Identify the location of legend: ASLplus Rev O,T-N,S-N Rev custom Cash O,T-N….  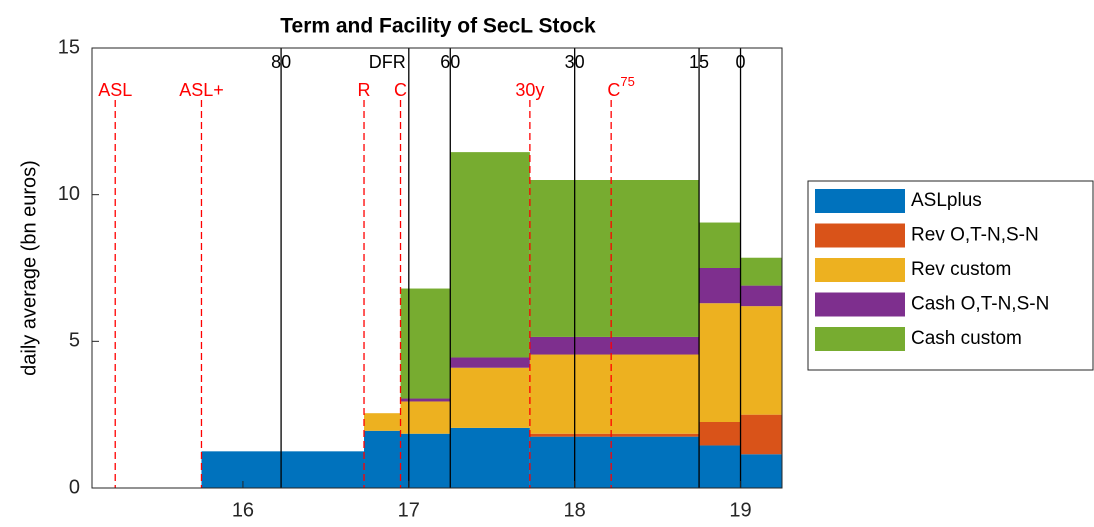
(950, 275).